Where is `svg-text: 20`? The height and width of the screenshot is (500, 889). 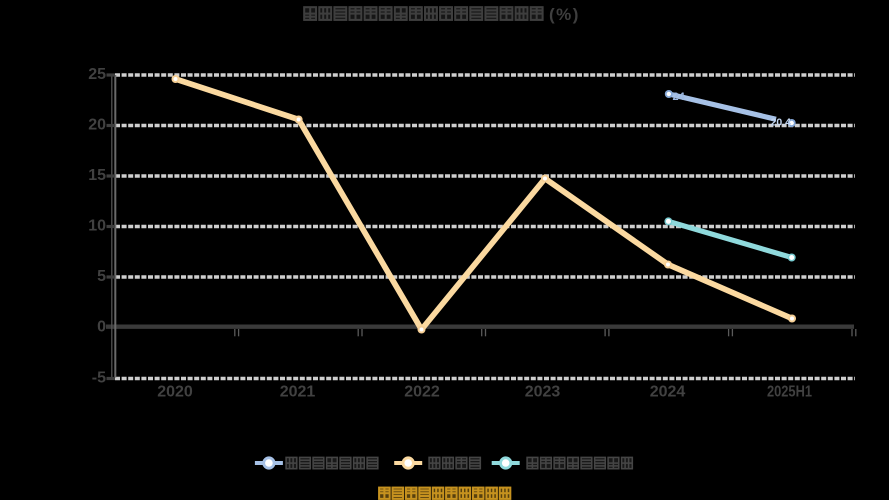 svg-text: 20 is located at coordinates (97, 125).